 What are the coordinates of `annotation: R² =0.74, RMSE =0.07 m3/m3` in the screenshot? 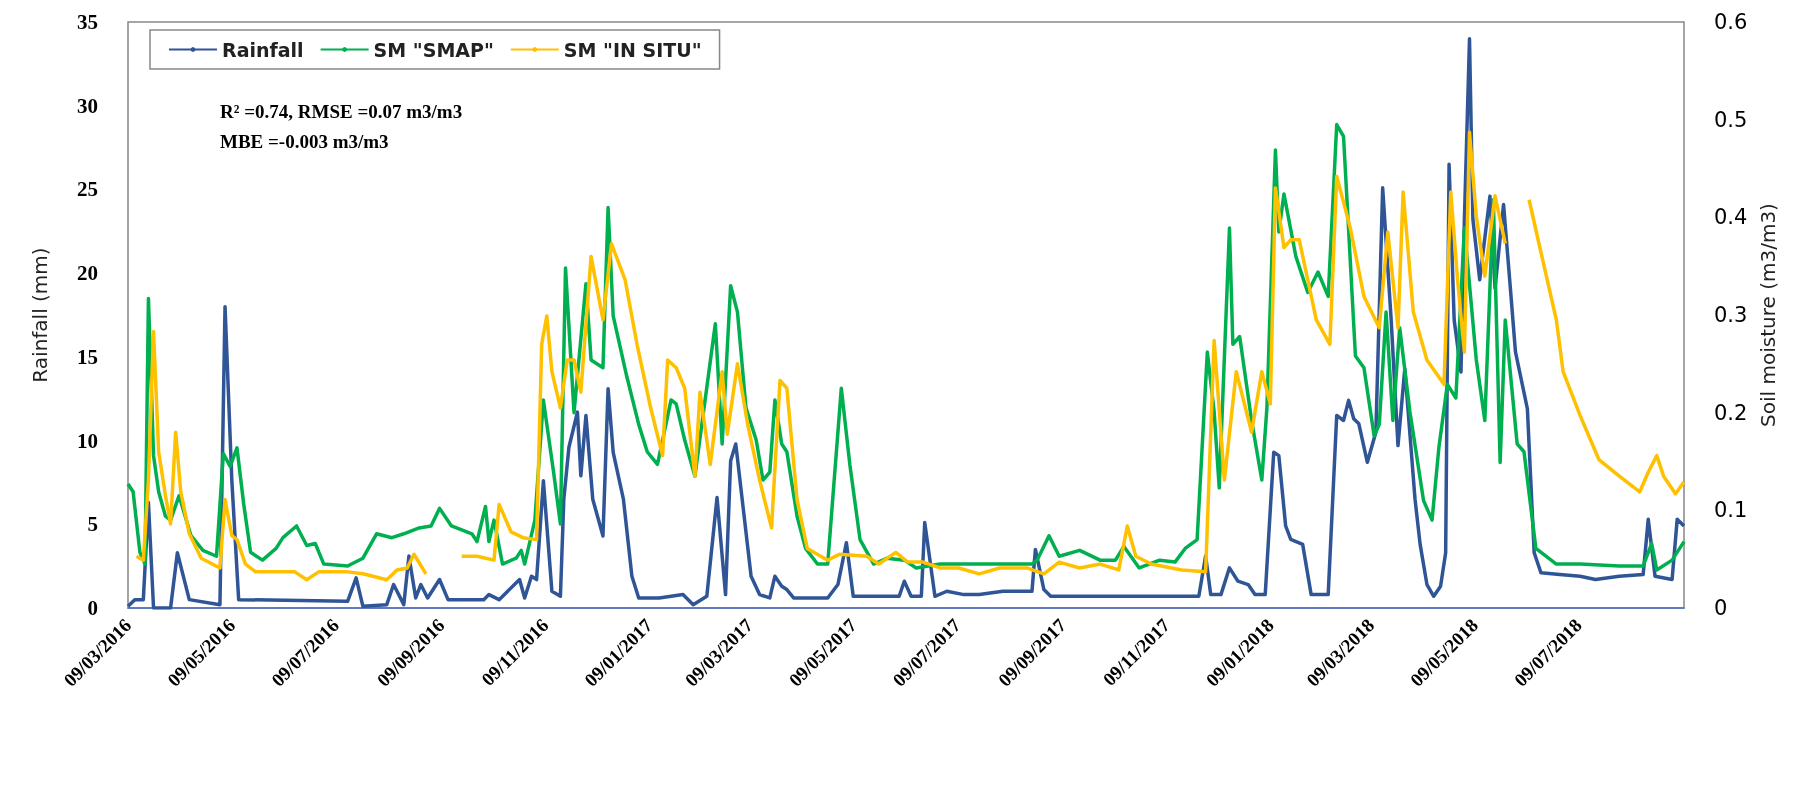 It's located at (341, 111).